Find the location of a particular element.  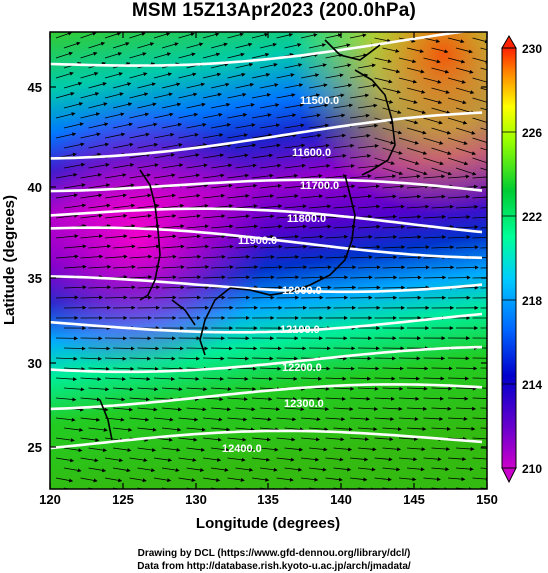

x-tick-label: 130 is located at coordinates (196, 499).